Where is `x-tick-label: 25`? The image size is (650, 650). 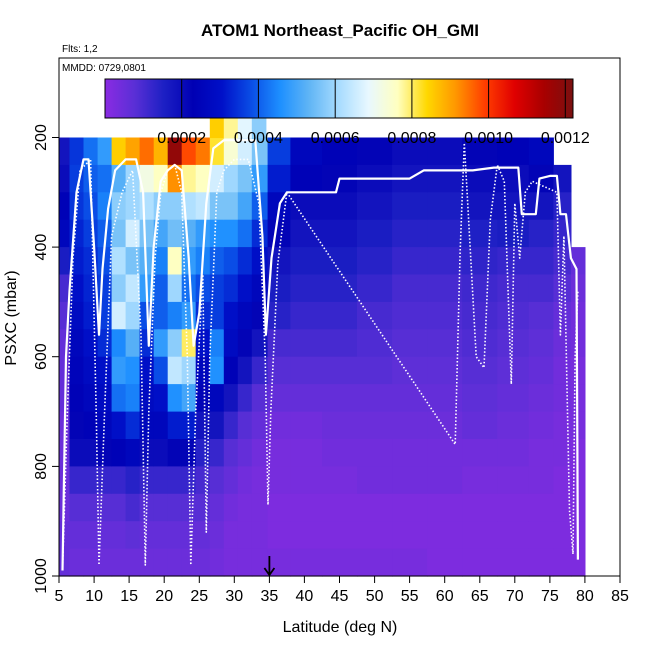
x-tick-label: 25 is located at coordinates (199, 596).